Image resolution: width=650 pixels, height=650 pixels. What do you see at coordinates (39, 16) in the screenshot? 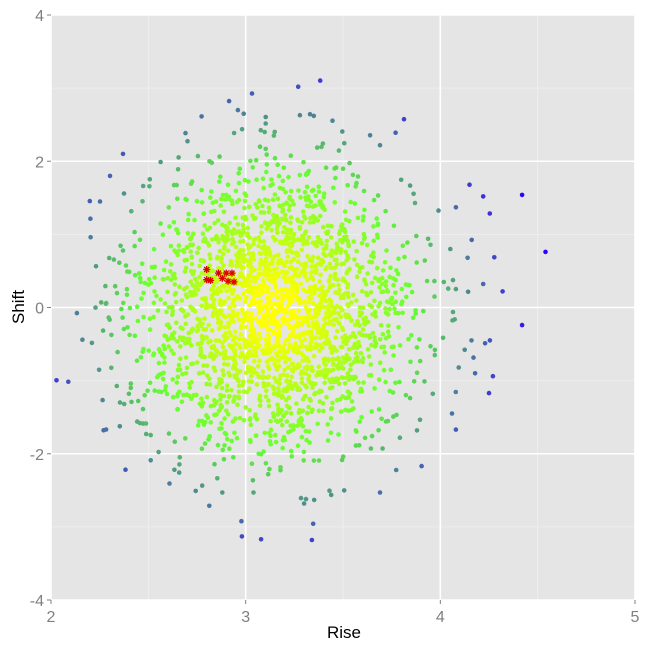
I see `y-tick-label: 4` at bounding box center [39, 16].